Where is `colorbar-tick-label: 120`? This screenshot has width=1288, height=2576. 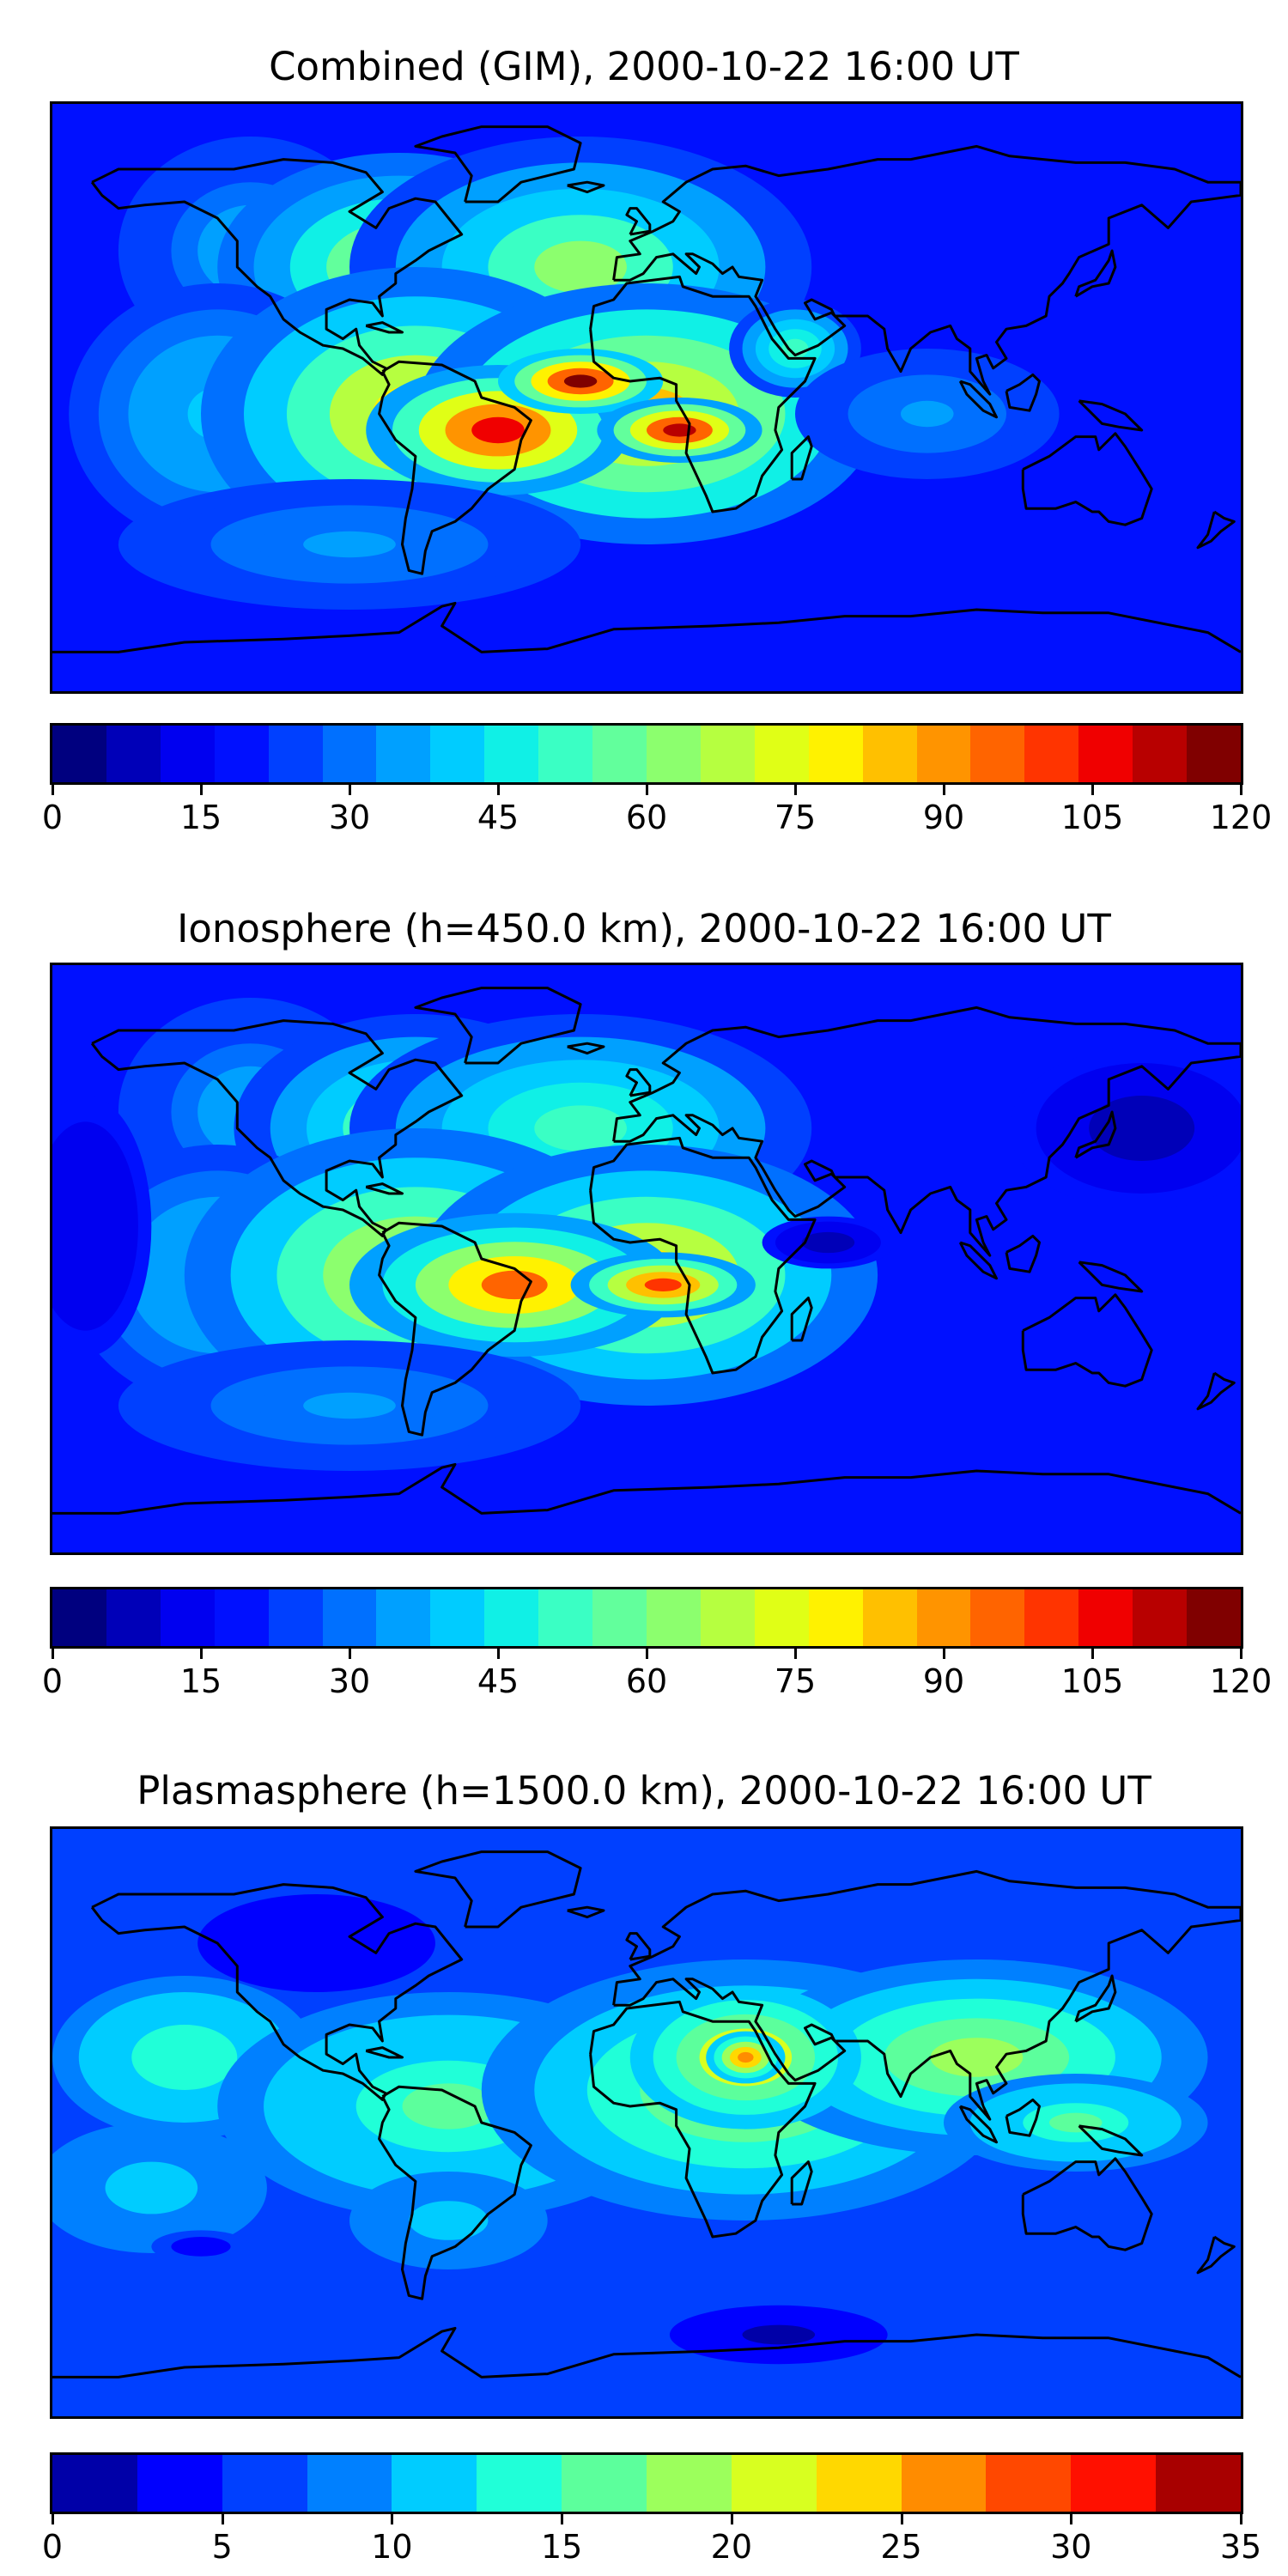 colorbar-tick-label: 120 is located at coordinates (1241, 1681).